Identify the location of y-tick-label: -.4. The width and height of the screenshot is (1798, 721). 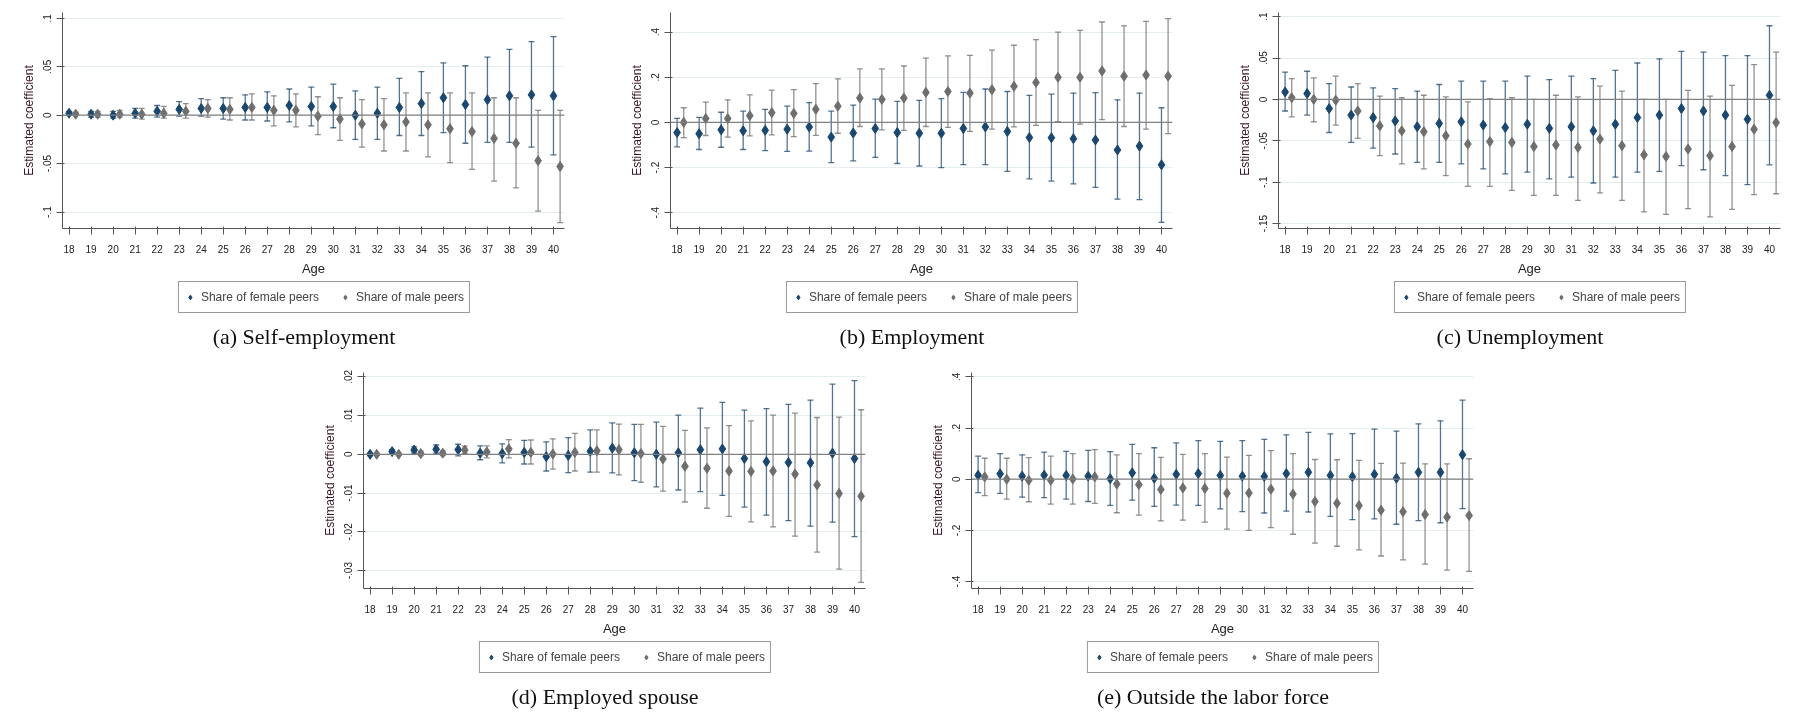
(656, 212).